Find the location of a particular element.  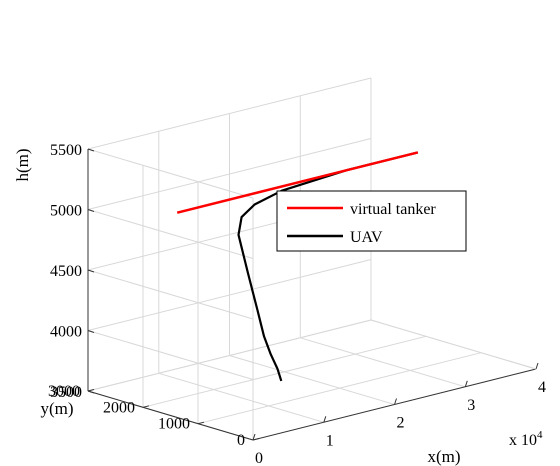

z-tick-label-2: 4500 is located at coordinates (66, 271).